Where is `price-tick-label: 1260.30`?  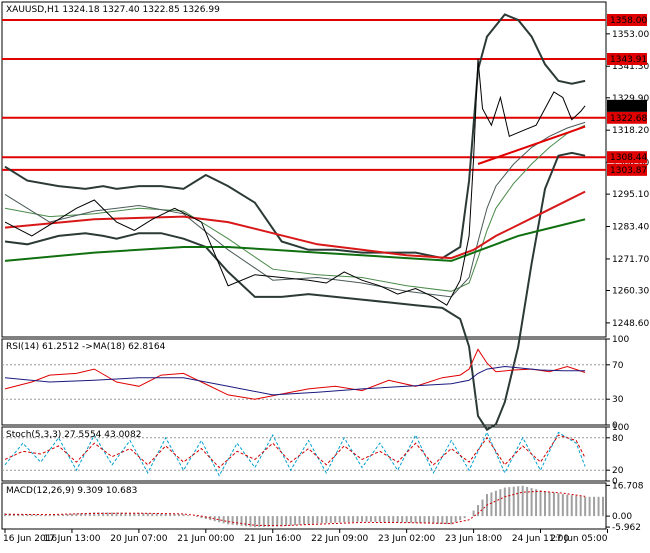
price-tick-label: 1260.30 is located at coordinates (630, 291).